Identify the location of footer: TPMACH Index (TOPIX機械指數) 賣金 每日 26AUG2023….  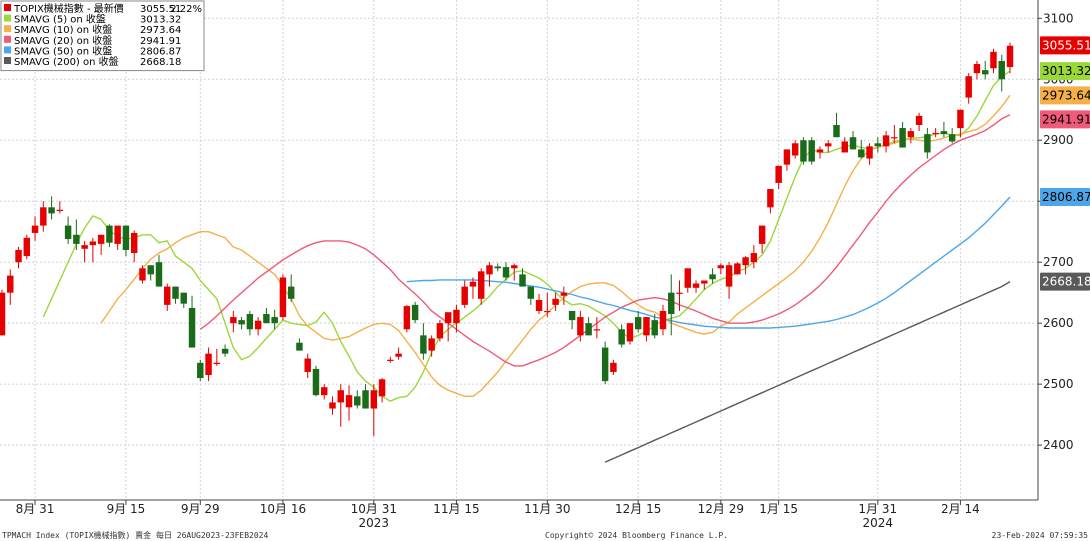
(545, 535).